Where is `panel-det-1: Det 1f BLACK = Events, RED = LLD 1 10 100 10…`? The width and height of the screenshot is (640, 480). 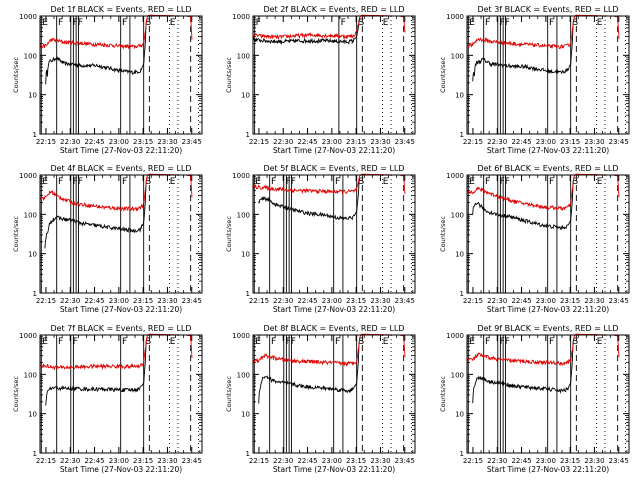 panel-det-1: Det 1f BLACK = Events, RED = LLD 1 10 100 10… is located at coordinates (107, 80).